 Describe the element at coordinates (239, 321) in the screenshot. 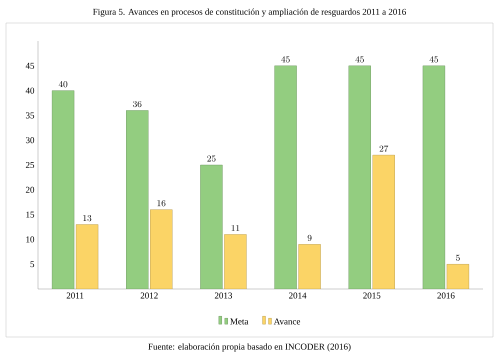

I see `legend-label: Meta` at that location.